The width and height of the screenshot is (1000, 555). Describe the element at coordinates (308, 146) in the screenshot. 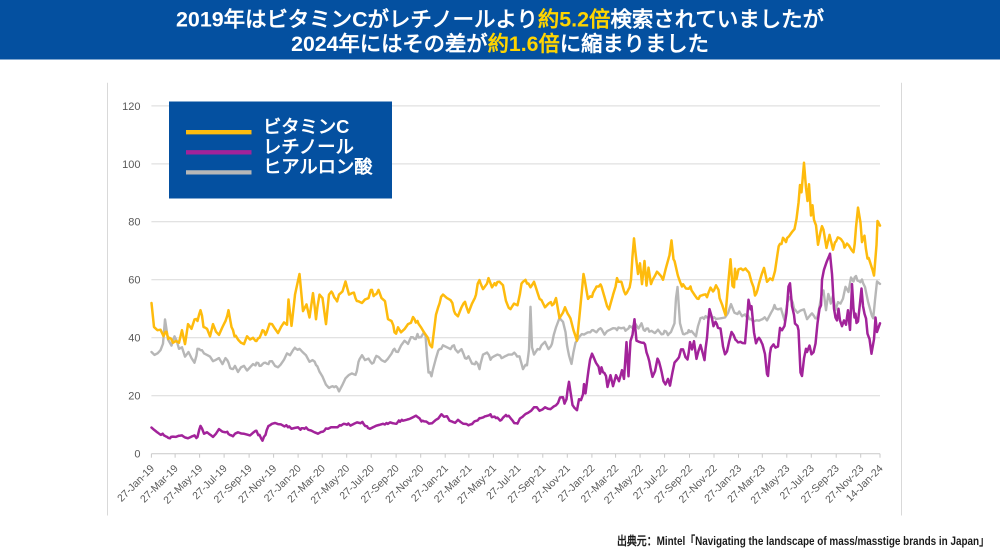

I see `svg-text: レチノール` at that location.